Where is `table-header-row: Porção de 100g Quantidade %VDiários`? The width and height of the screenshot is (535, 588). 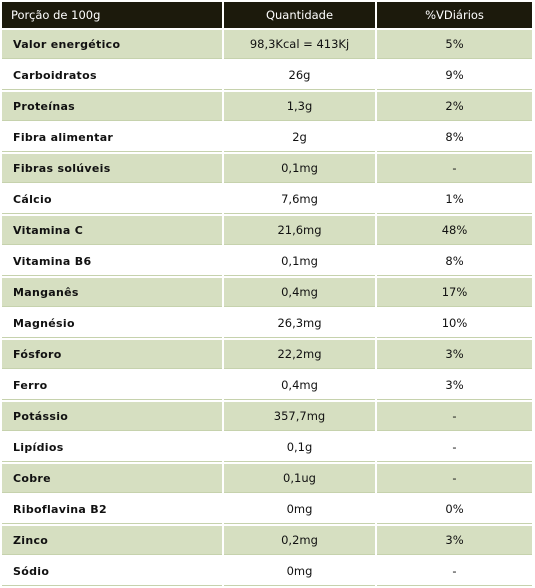 table-header-row: Porção de 100g Quantidade %VDiários is located at coordinates (267, 15).